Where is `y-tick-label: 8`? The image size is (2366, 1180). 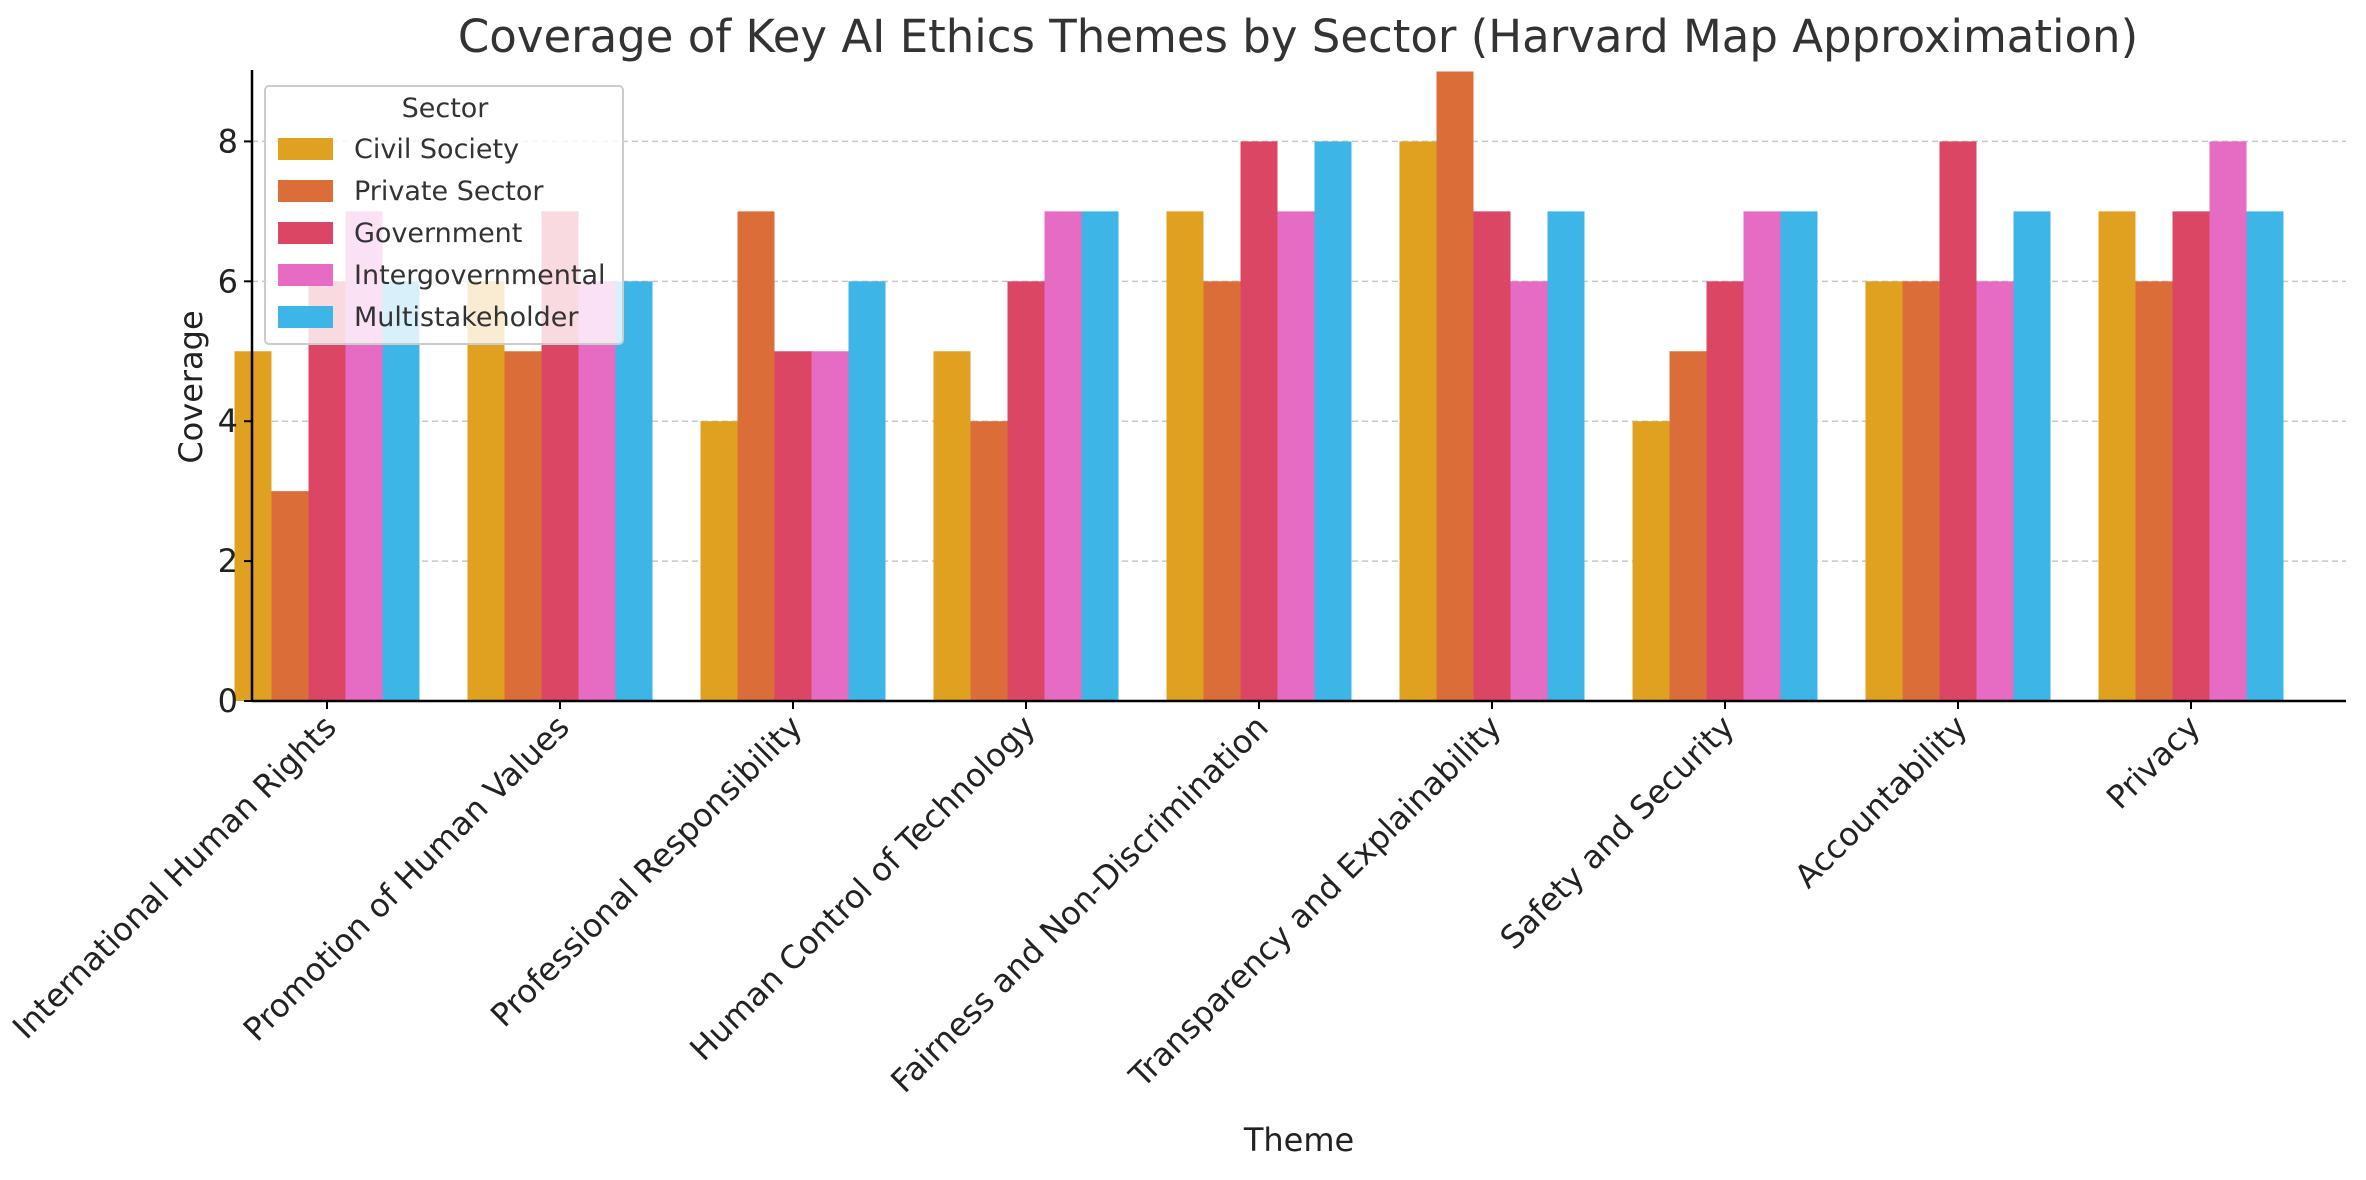
y-tick-label: 8 is located at coordinates (228, 141).